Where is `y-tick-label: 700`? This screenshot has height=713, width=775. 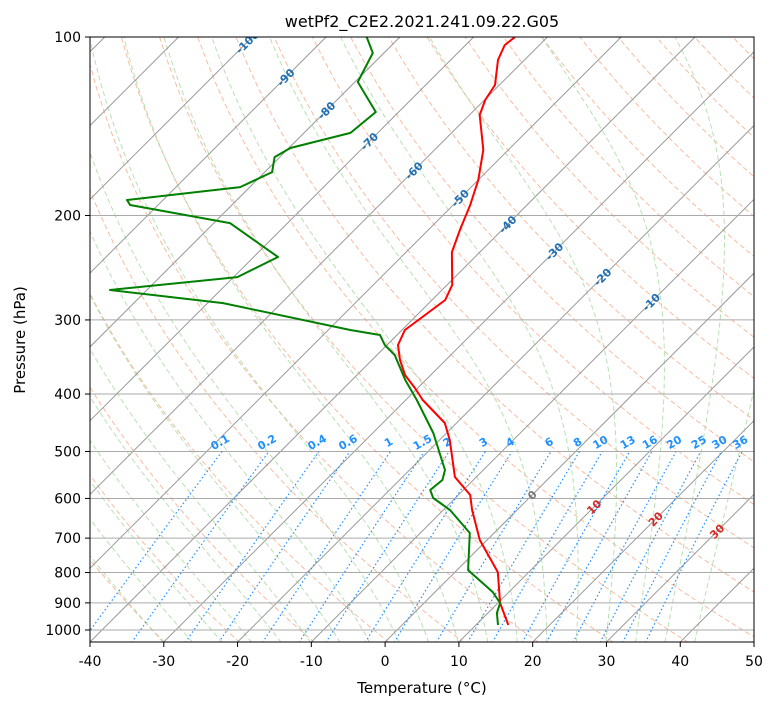
y-tick-label: 700 is located at coordinates (67, 539).